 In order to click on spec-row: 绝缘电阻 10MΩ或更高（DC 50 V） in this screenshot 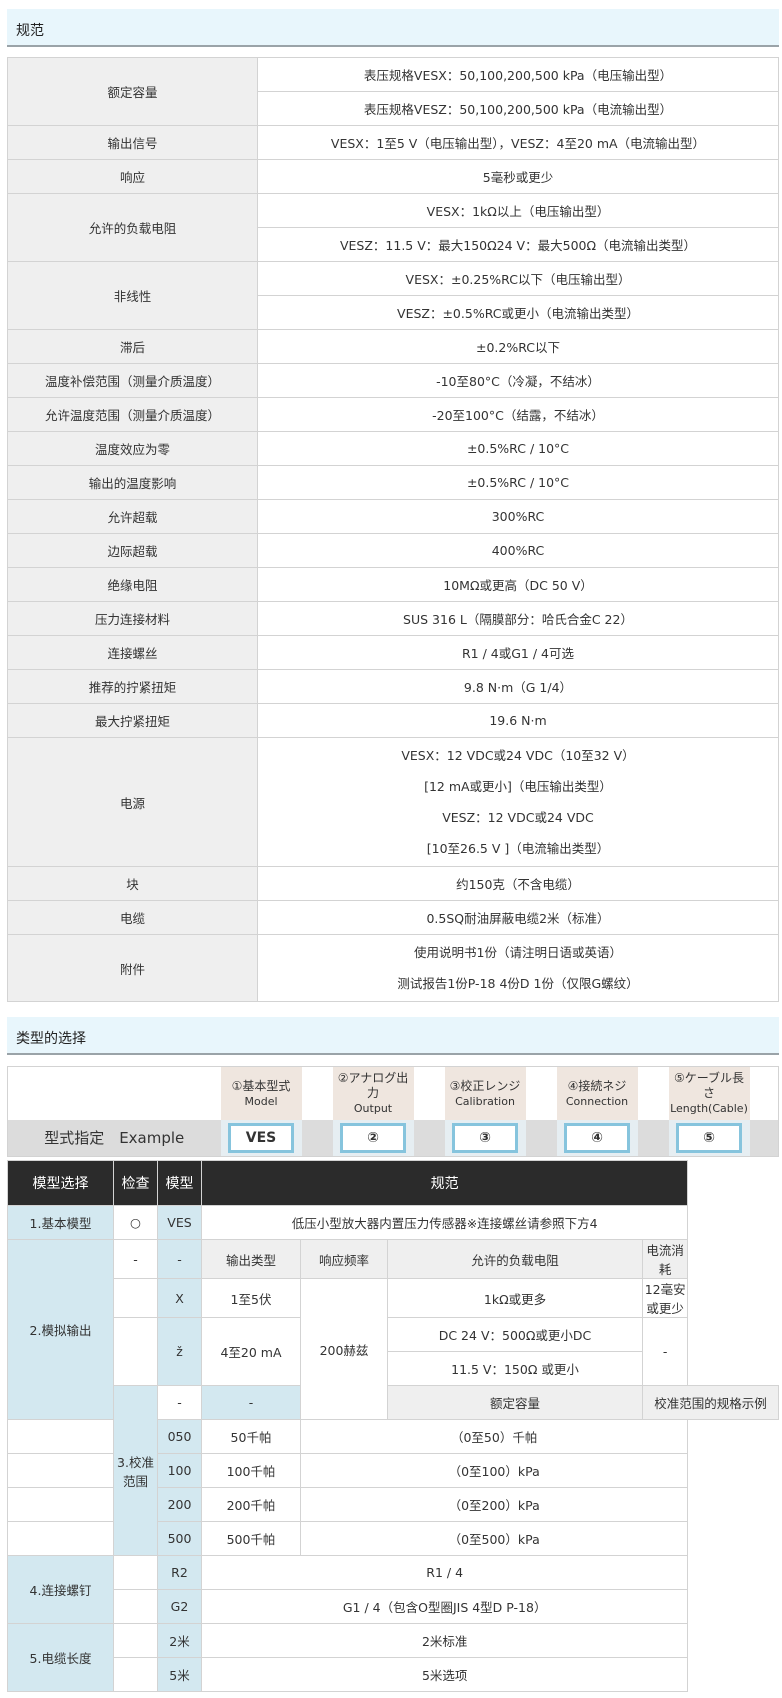, I will do `click(393, 584)`.